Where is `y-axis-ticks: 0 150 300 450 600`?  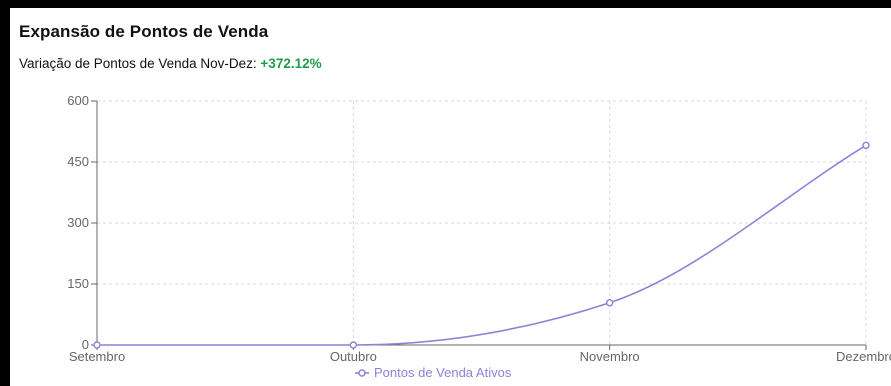 y-axis-ticks: 0 150 300 450 600 is located at coordinates (82, 222).